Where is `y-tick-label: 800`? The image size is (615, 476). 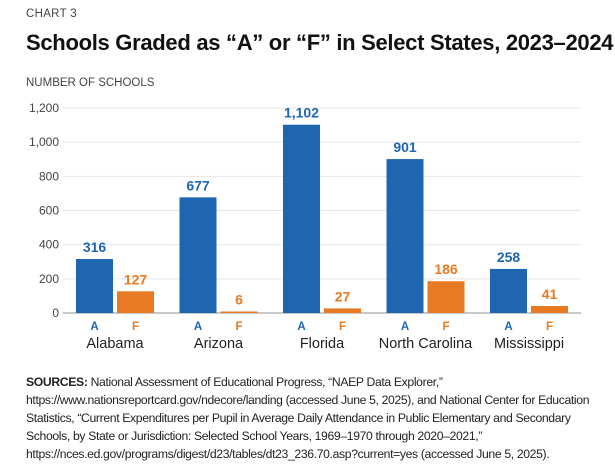 y-tick-label: 800 is located at coordinates (49, 176).